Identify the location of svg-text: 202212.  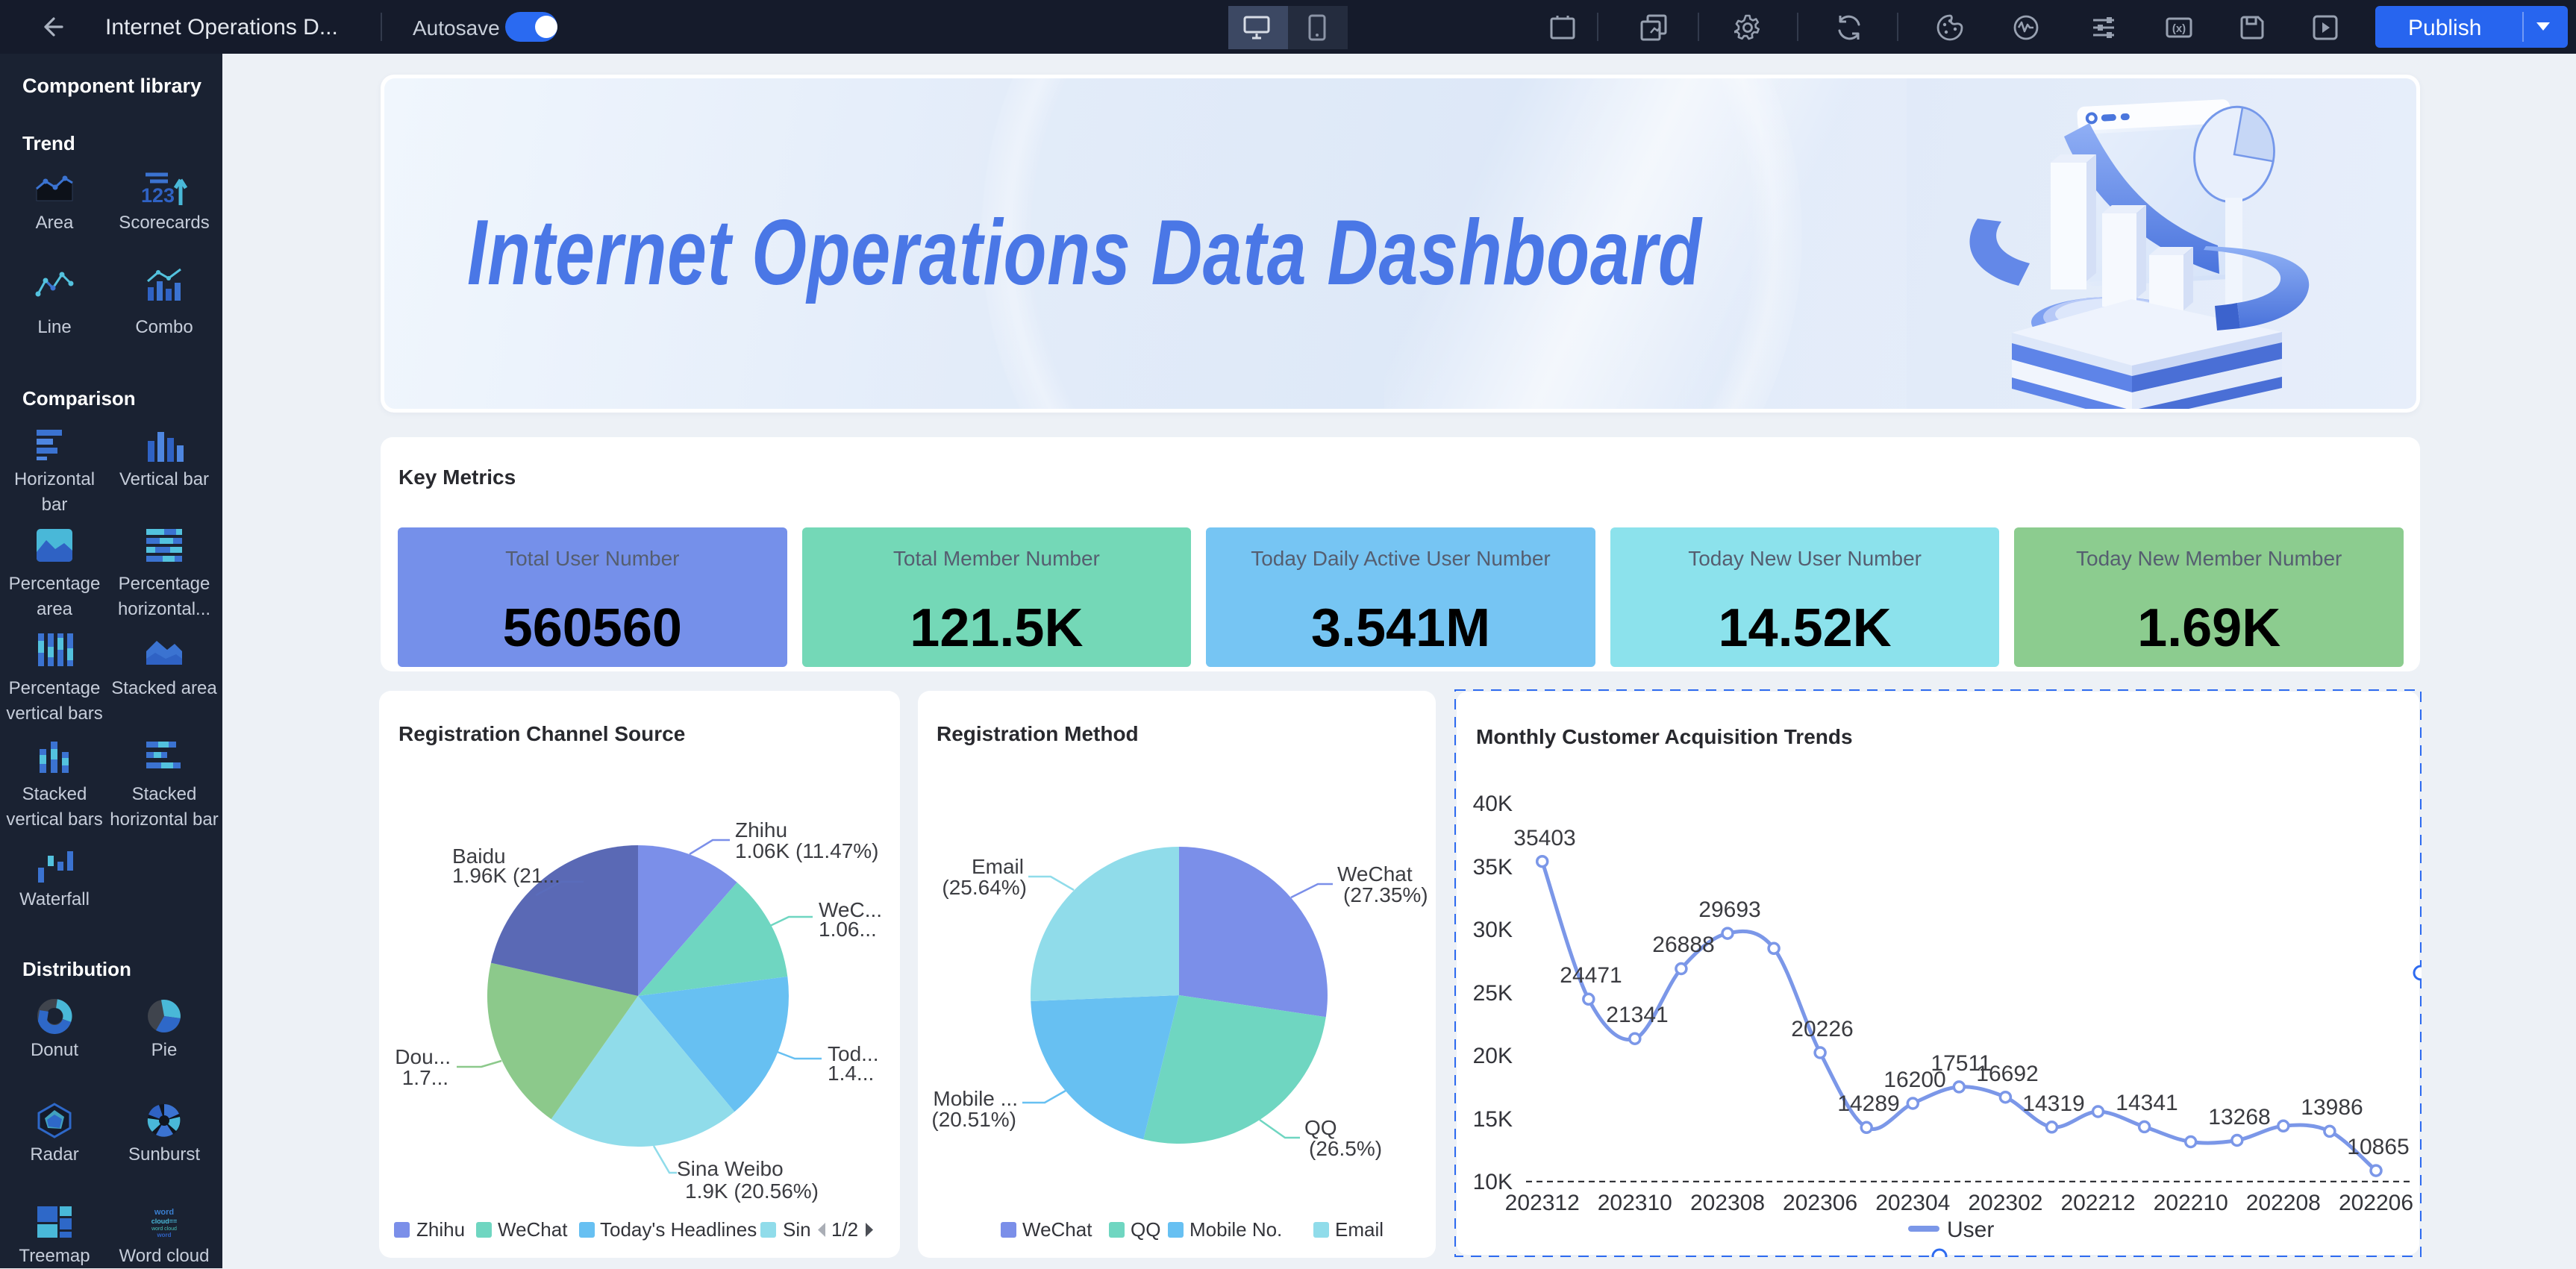
(2097, 1203).